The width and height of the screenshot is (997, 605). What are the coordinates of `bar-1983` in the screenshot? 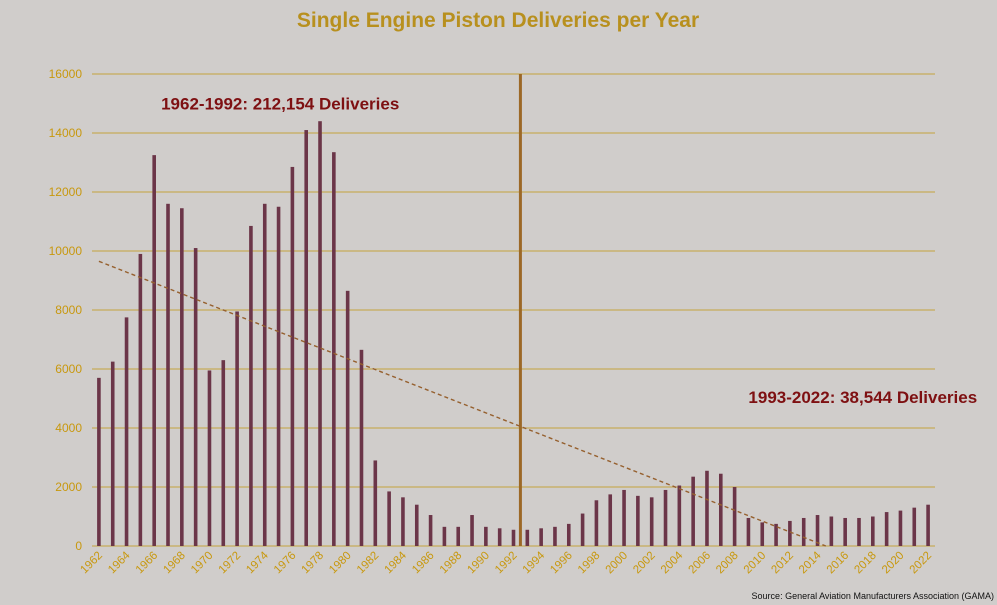 It's located at (389, 518).